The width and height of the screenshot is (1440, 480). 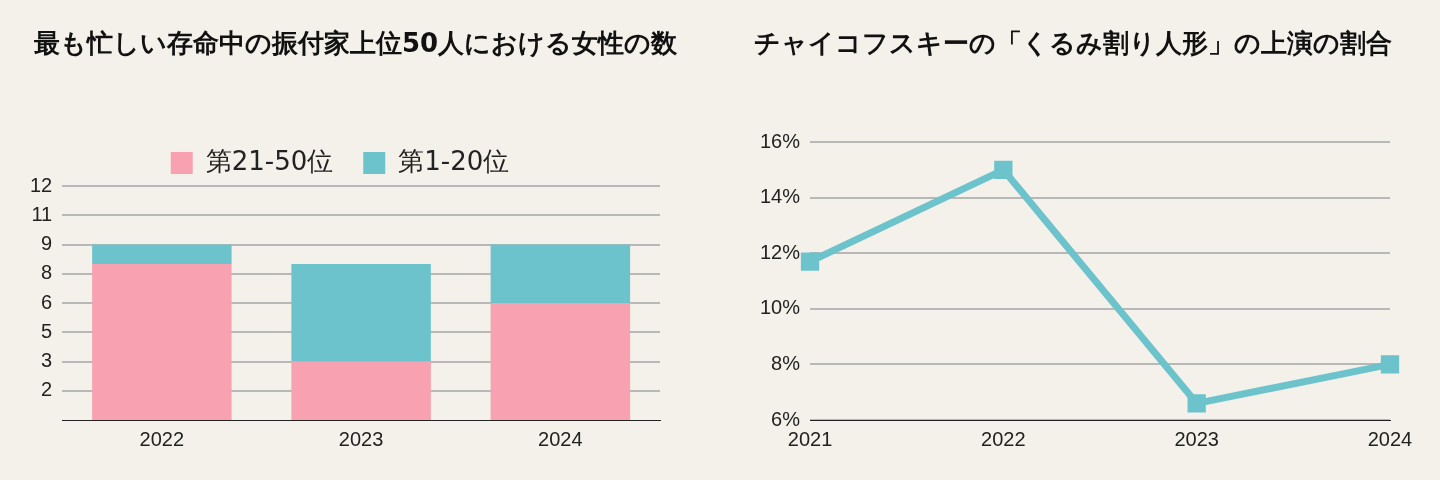 I want to click on y-tick-label: 6, so click(x=47, y=301).